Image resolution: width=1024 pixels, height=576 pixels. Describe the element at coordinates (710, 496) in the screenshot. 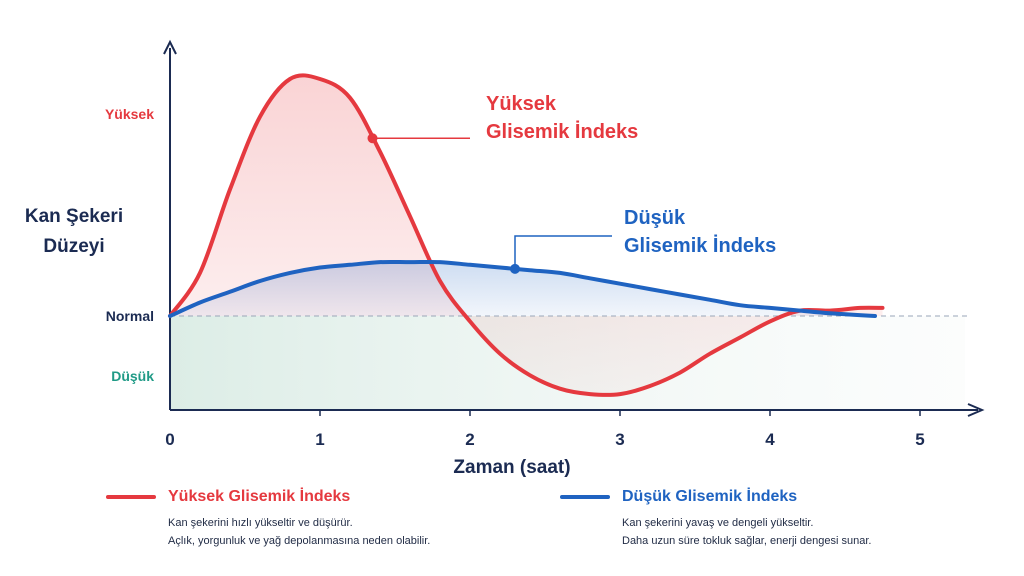

I see `legend-title-low-gi: Düşük Glisemik İndeks` at that location.